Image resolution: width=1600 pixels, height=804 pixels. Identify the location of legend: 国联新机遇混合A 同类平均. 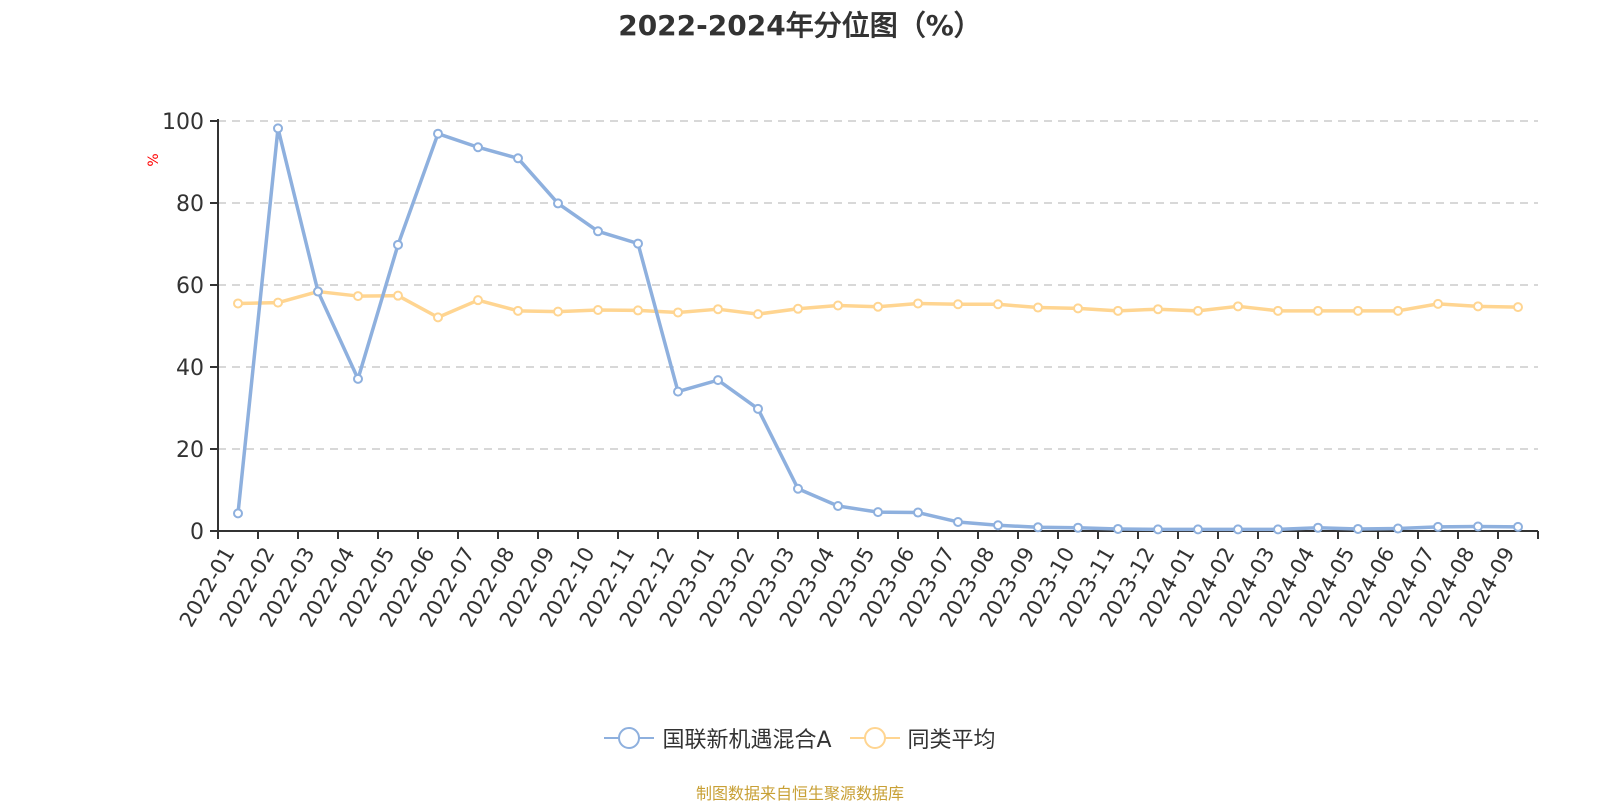
(800, 738).